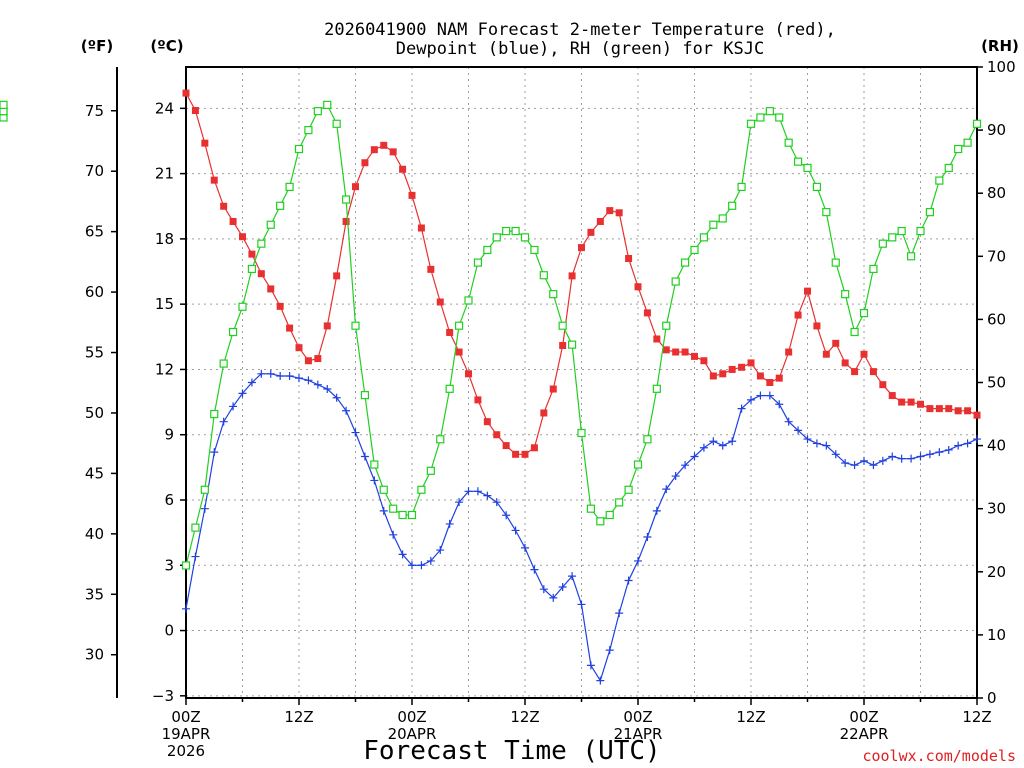 The width and height of the screenshot is (1024, 768). Describe the element at coordinates (996, 256) in the screenshot. I see `rh-tick-label: 70` at that location.